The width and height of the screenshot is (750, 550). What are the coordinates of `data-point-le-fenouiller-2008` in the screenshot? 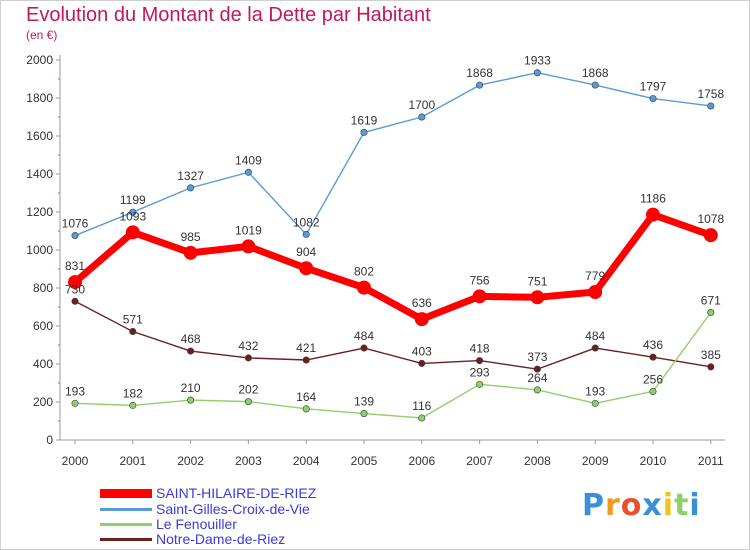 It's located at (537, 390).